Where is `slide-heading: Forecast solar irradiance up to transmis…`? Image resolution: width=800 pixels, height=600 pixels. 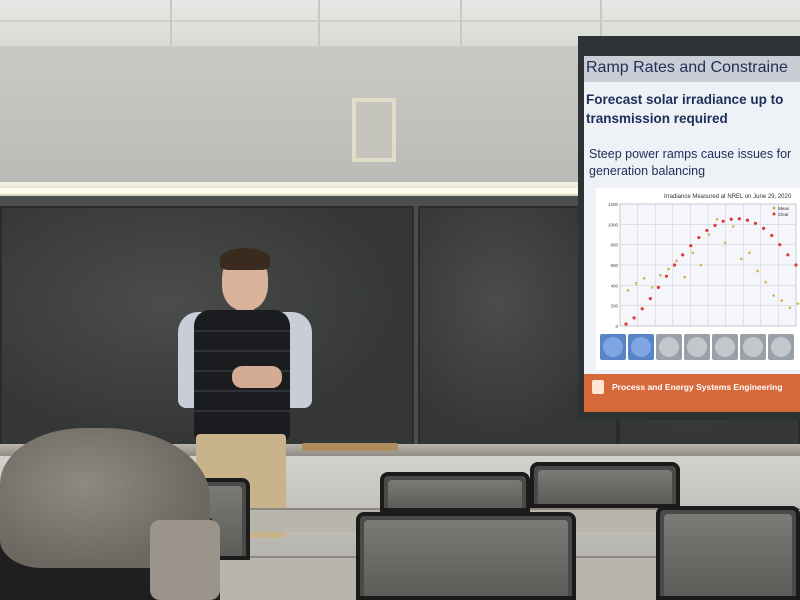 slide-heading: Forecast solar irradiance up to transmis… is located at coordinates (685, 109).